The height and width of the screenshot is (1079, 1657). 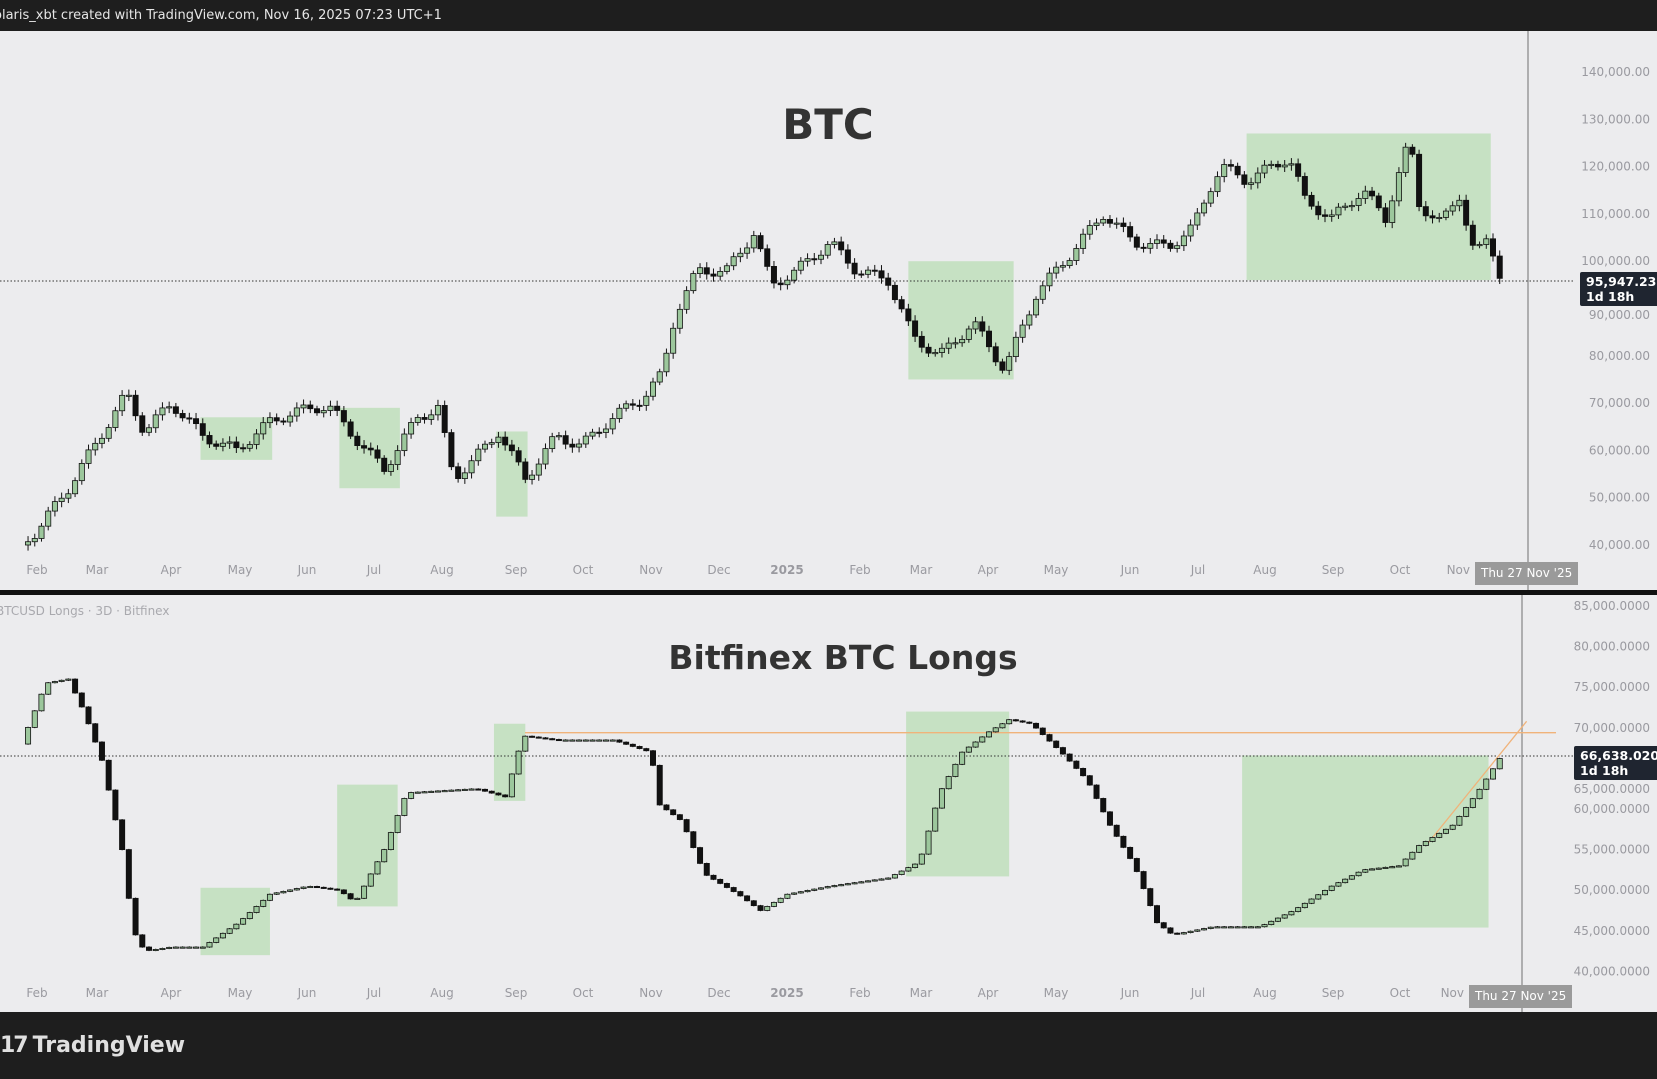 I want to click on time-axis-label: Nov, so click(x=1452, y=993).